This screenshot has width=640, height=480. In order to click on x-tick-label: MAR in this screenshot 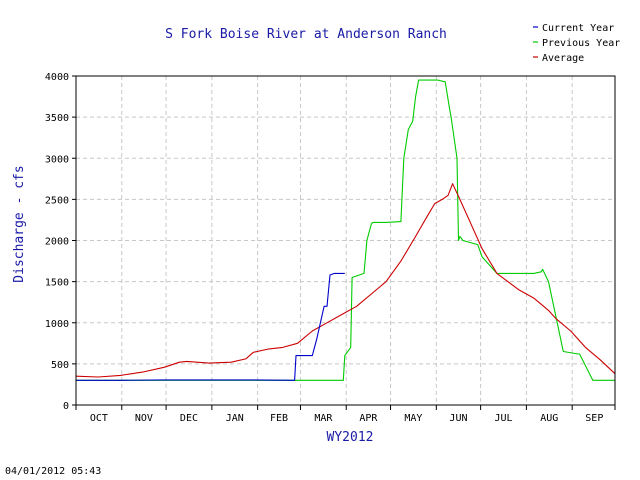, I will do `click(323, 418)`.